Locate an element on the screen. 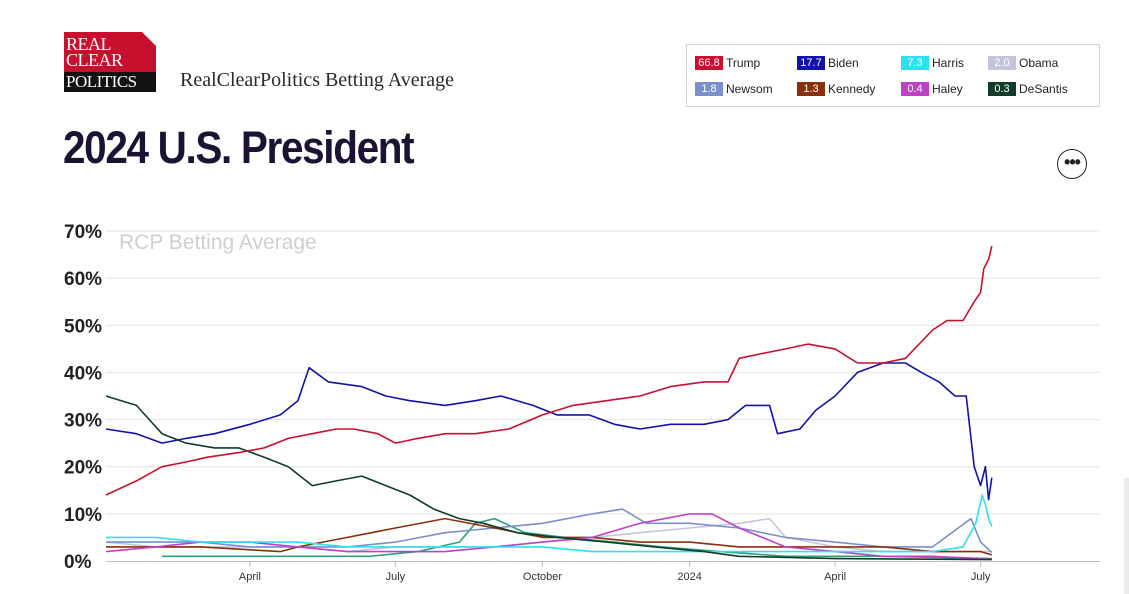 The width and height of the screenshot is (1129, 594). legend-item-desantis: 0.3 DeSantis is located at coordinates (1028, 89).